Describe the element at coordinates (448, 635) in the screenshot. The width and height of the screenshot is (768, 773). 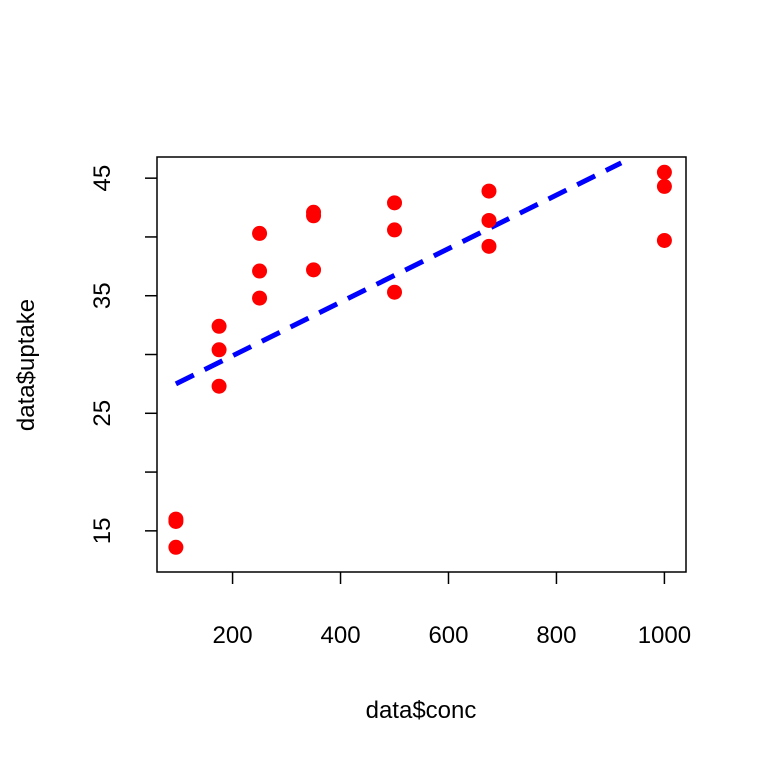
I see `x-tick-label: 600` at that location.